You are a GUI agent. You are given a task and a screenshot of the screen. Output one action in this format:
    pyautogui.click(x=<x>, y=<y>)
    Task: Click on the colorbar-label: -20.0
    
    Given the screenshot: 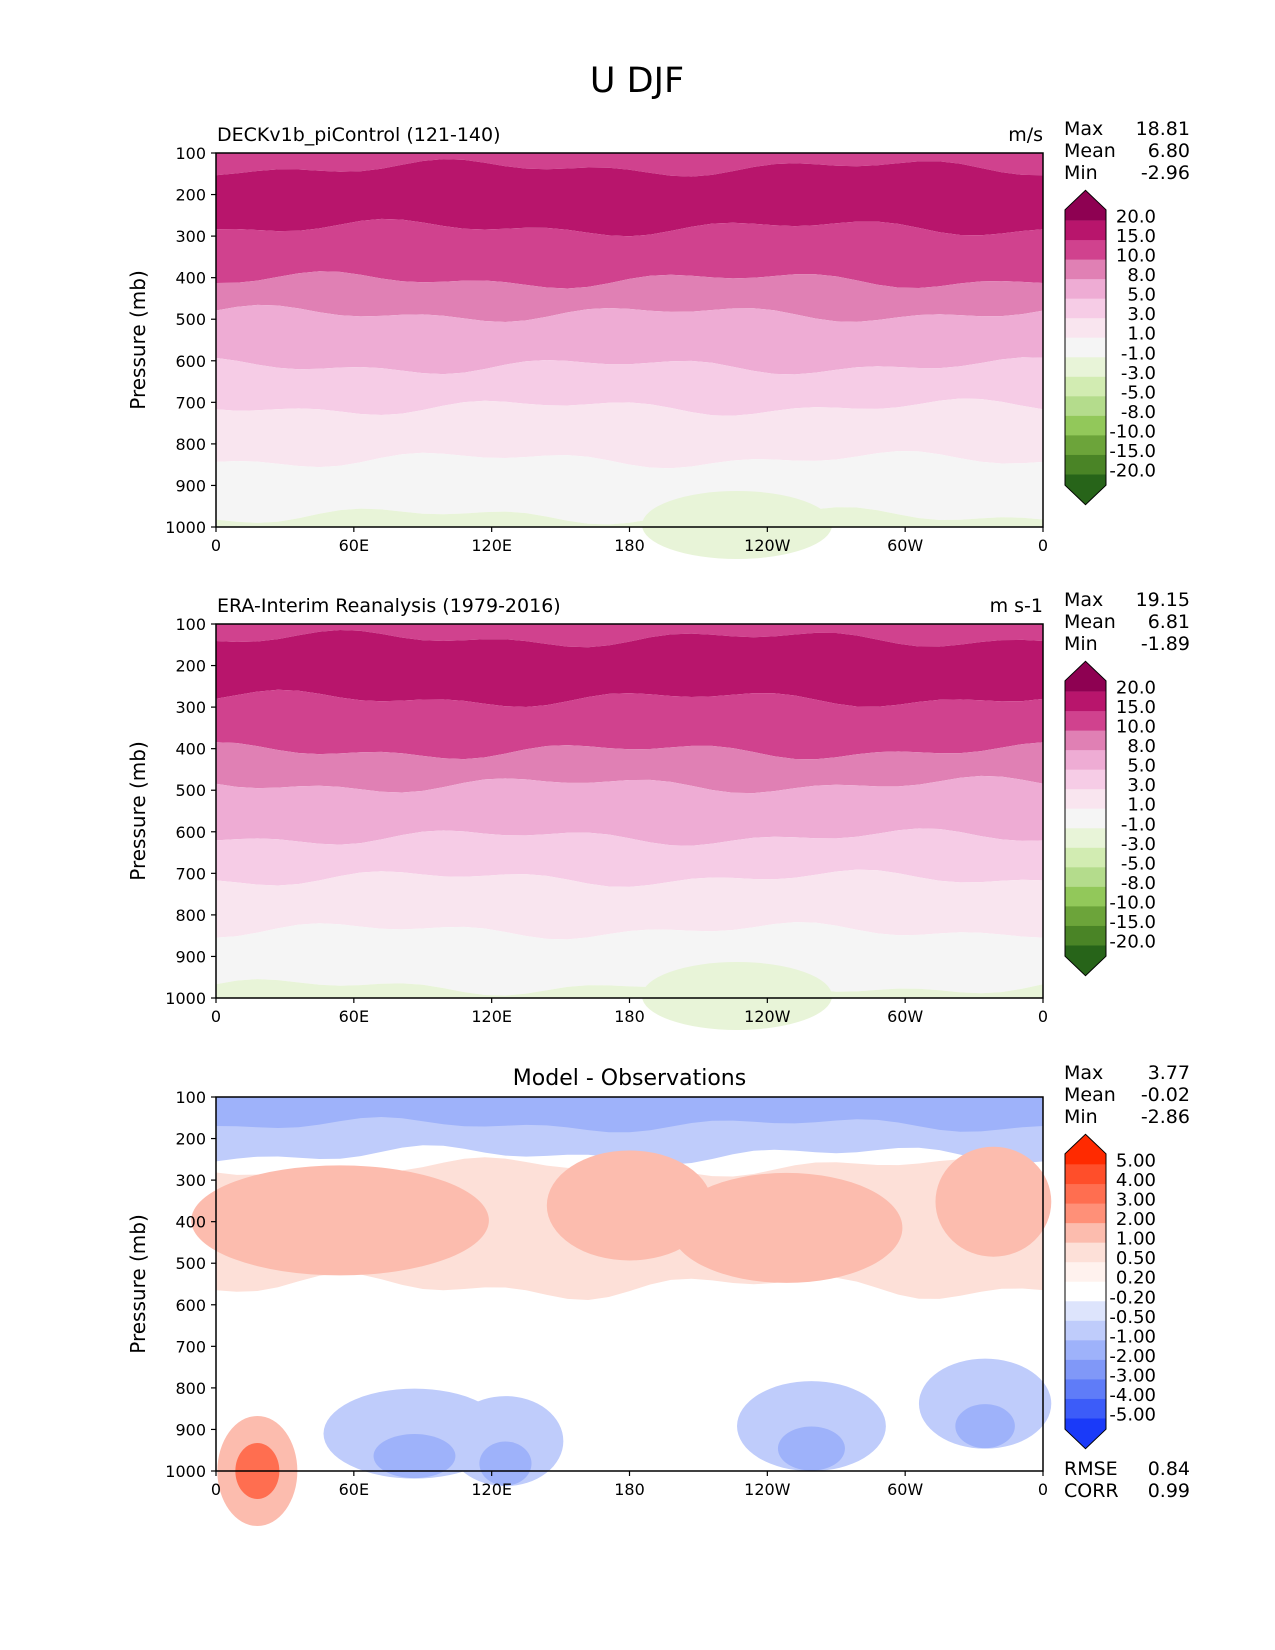 What is the action you would take?
    pyautogui.click(x=1132, y=470)
    